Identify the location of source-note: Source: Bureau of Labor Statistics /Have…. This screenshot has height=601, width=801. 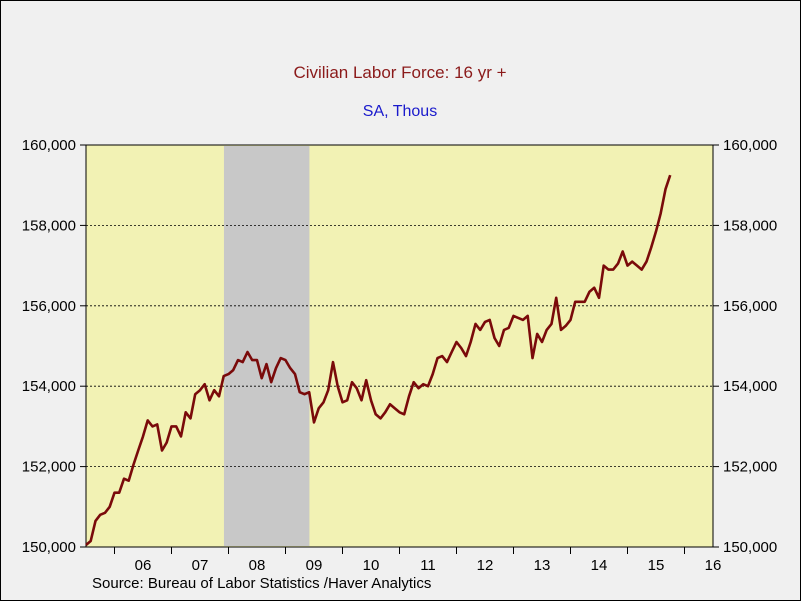
(261, 583).